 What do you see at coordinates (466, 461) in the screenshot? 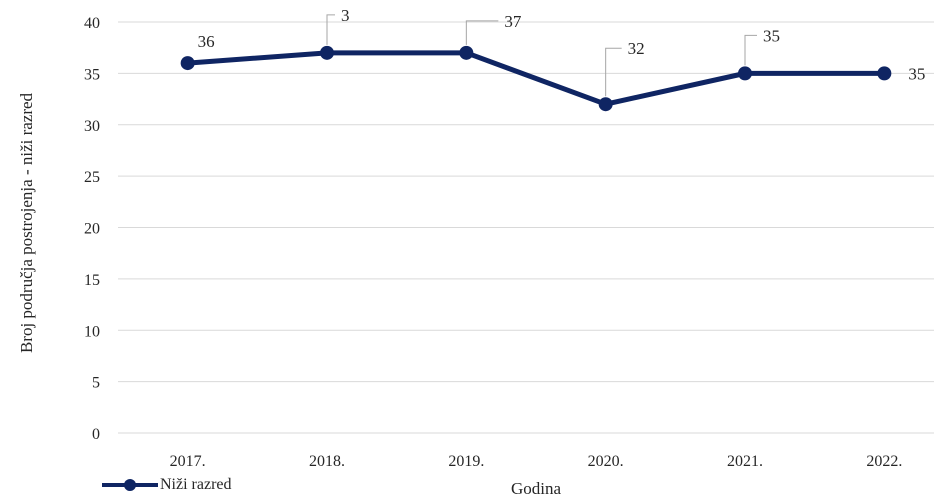
I see `x-tick-label: 2019.` at bounding box center [466, 461].